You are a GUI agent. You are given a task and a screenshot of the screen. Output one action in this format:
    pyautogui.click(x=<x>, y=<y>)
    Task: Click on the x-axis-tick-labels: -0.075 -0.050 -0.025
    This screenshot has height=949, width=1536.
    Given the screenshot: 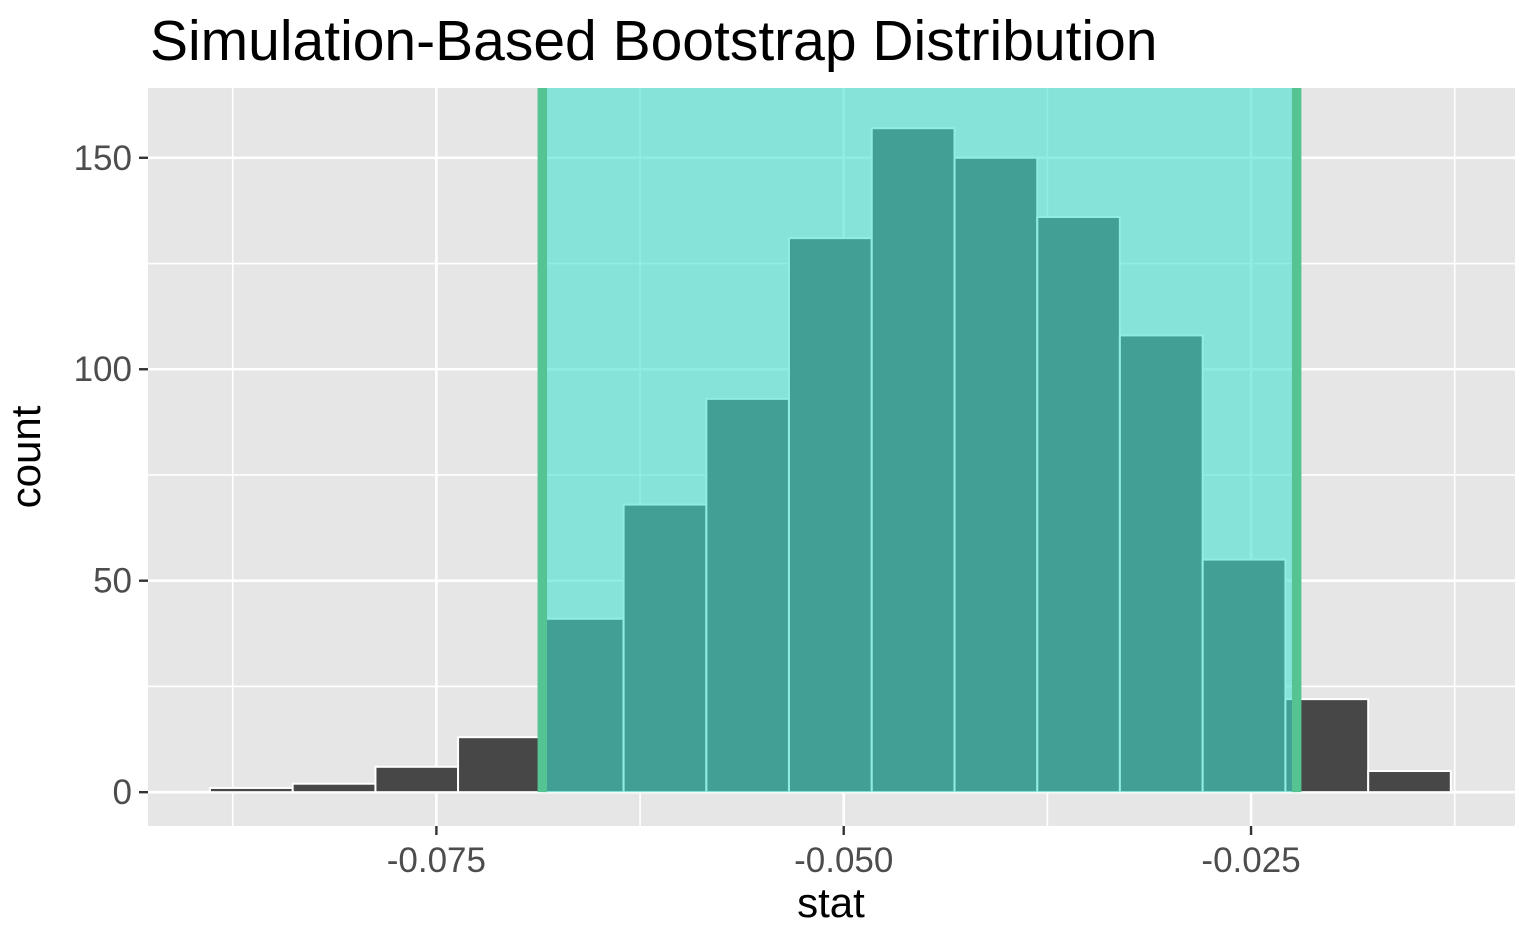 What is the action you would take?
    pyautogui.click(x=844, y=860)
    